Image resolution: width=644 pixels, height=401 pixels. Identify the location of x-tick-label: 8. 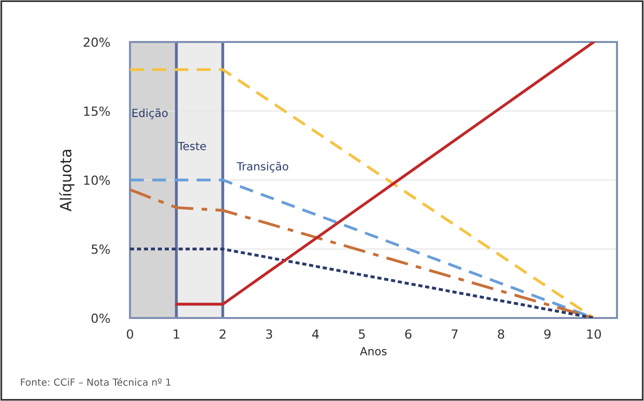
(501, 334).